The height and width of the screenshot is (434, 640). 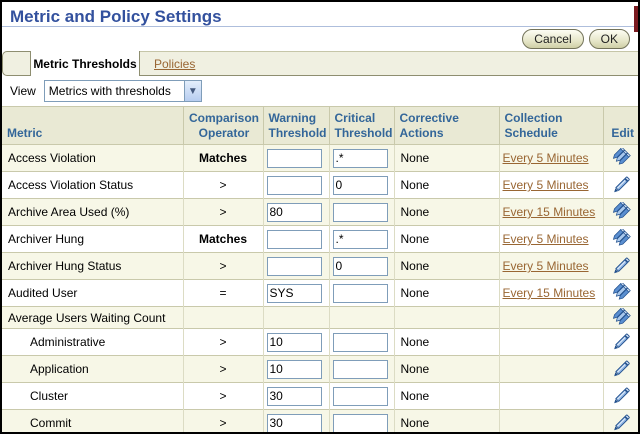 What do you see at coordinates (43, 293) in the screenshot?
I see `metric-name: Audited User` at bounding box center [43, 293].